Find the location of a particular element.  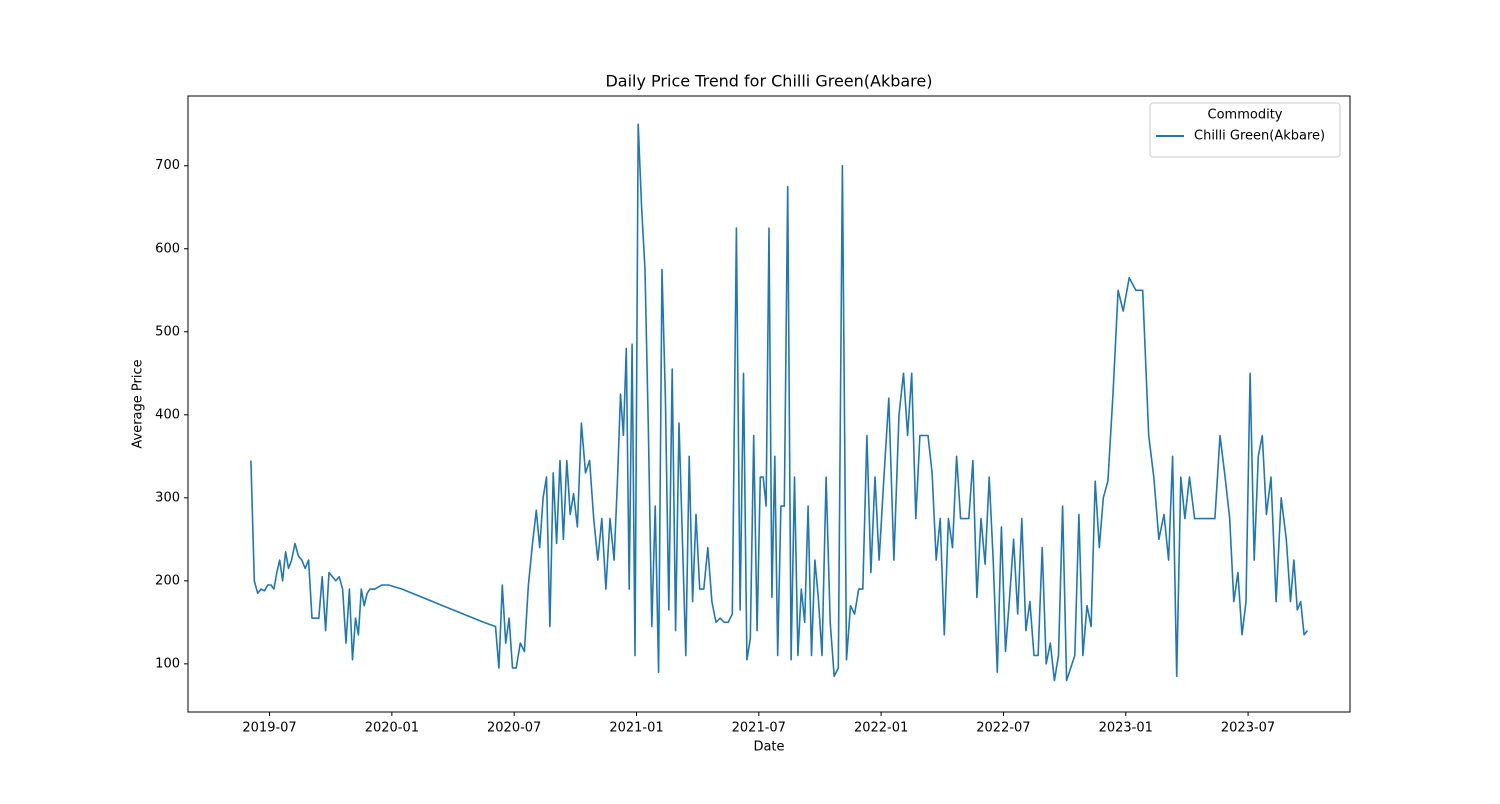

y-tick-label: 100 is located at coordinates (167, 663).